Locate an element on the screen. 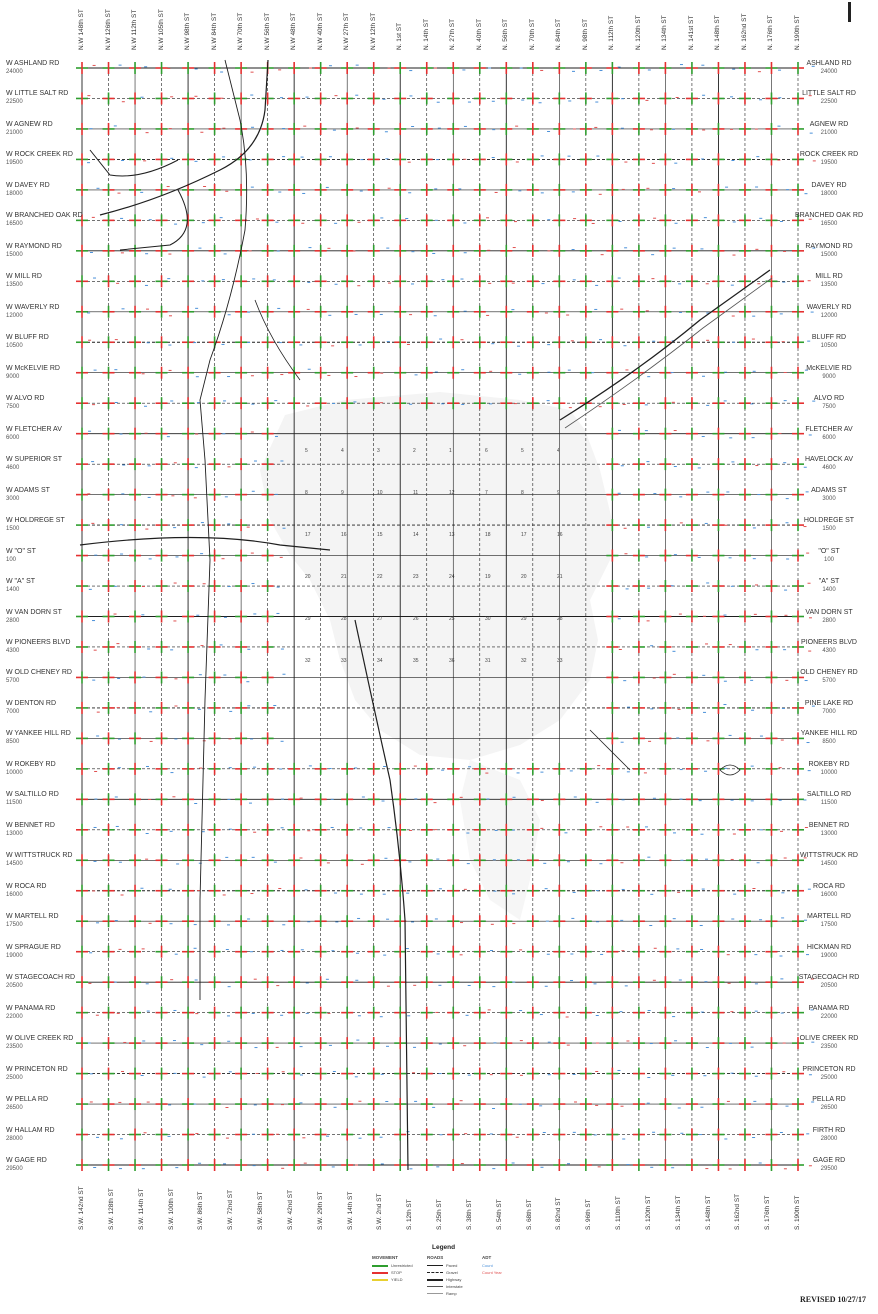 The width and height of the screenshot is (878, 1314). left-road-name: W STAGECOACH RD is located at coordinates (41, 978).